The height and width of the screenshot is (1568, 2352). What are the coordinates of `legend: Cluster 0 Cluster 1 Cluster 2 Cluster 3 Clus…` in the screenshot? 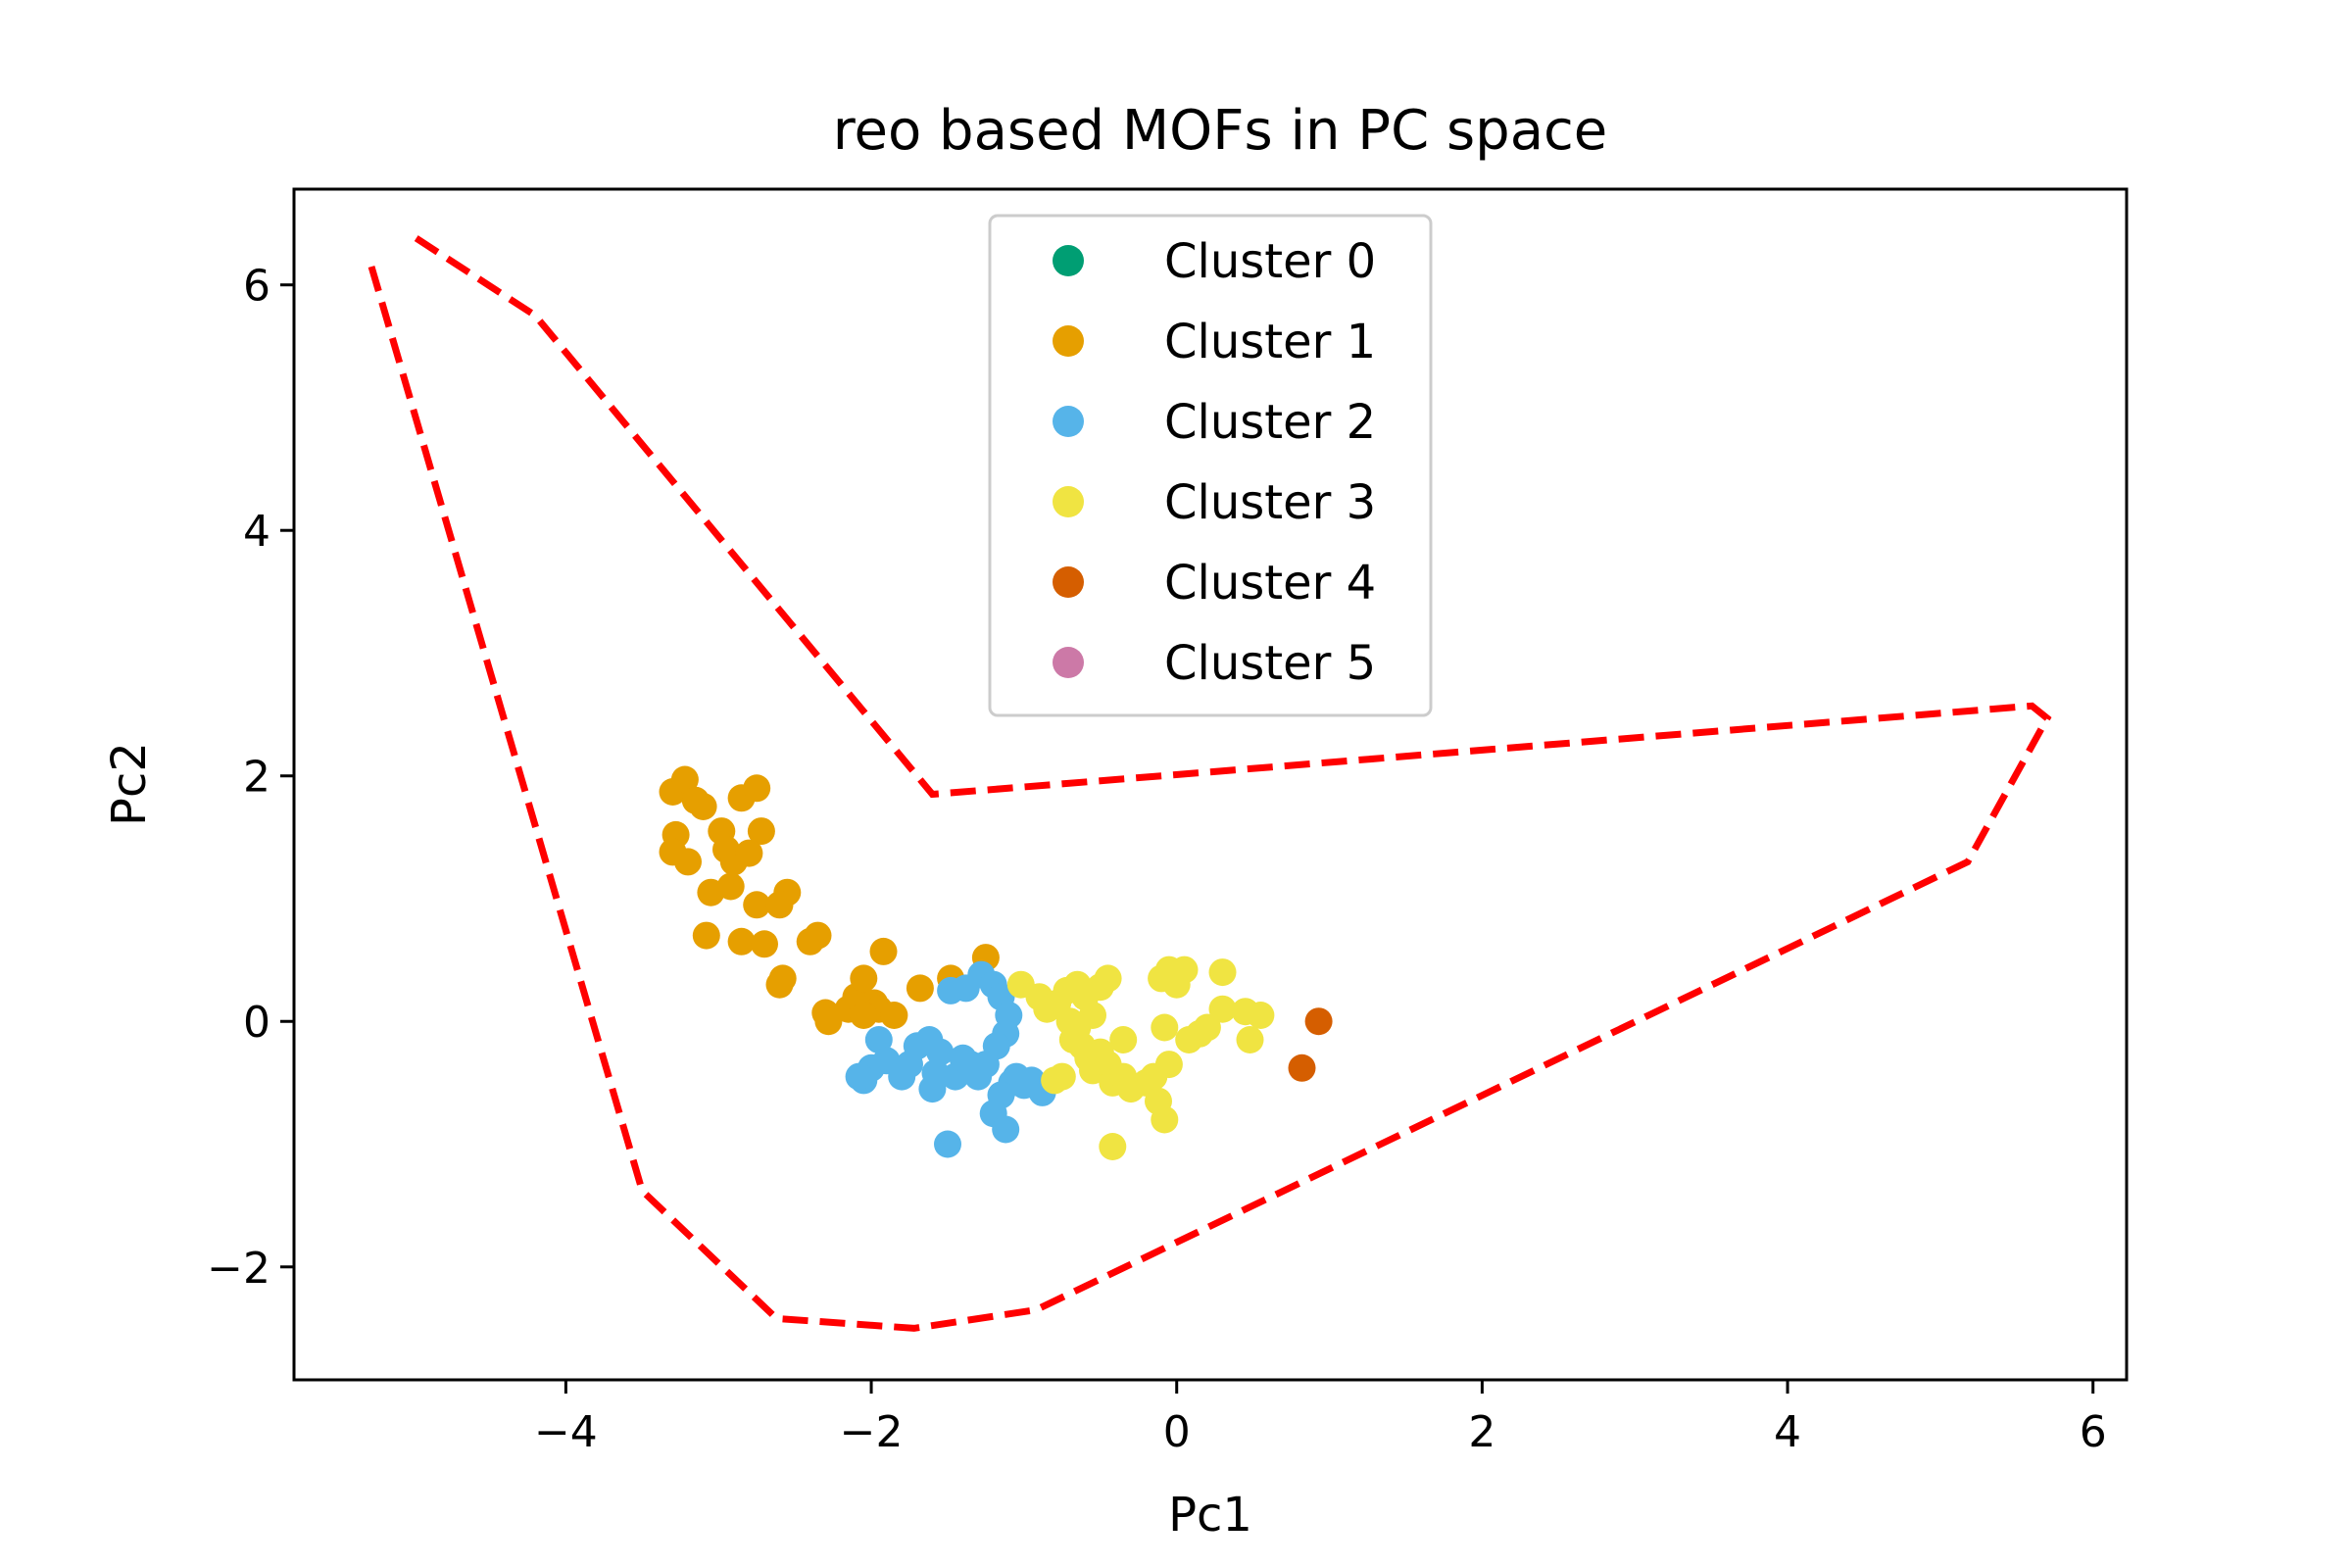 It's located at (1210, 465).